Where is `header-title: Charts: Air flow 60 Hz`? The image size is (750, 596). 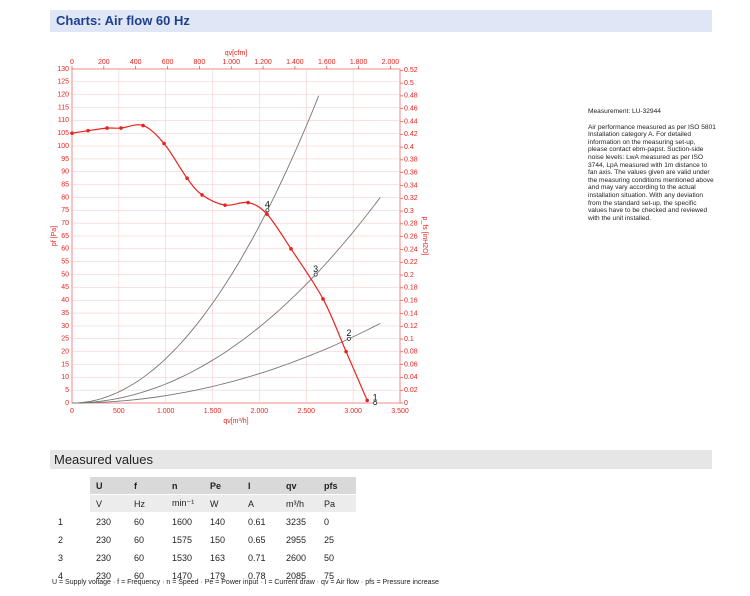
header-title: Charts: Air flow 60 Hz is located at coordinates (381, 21).